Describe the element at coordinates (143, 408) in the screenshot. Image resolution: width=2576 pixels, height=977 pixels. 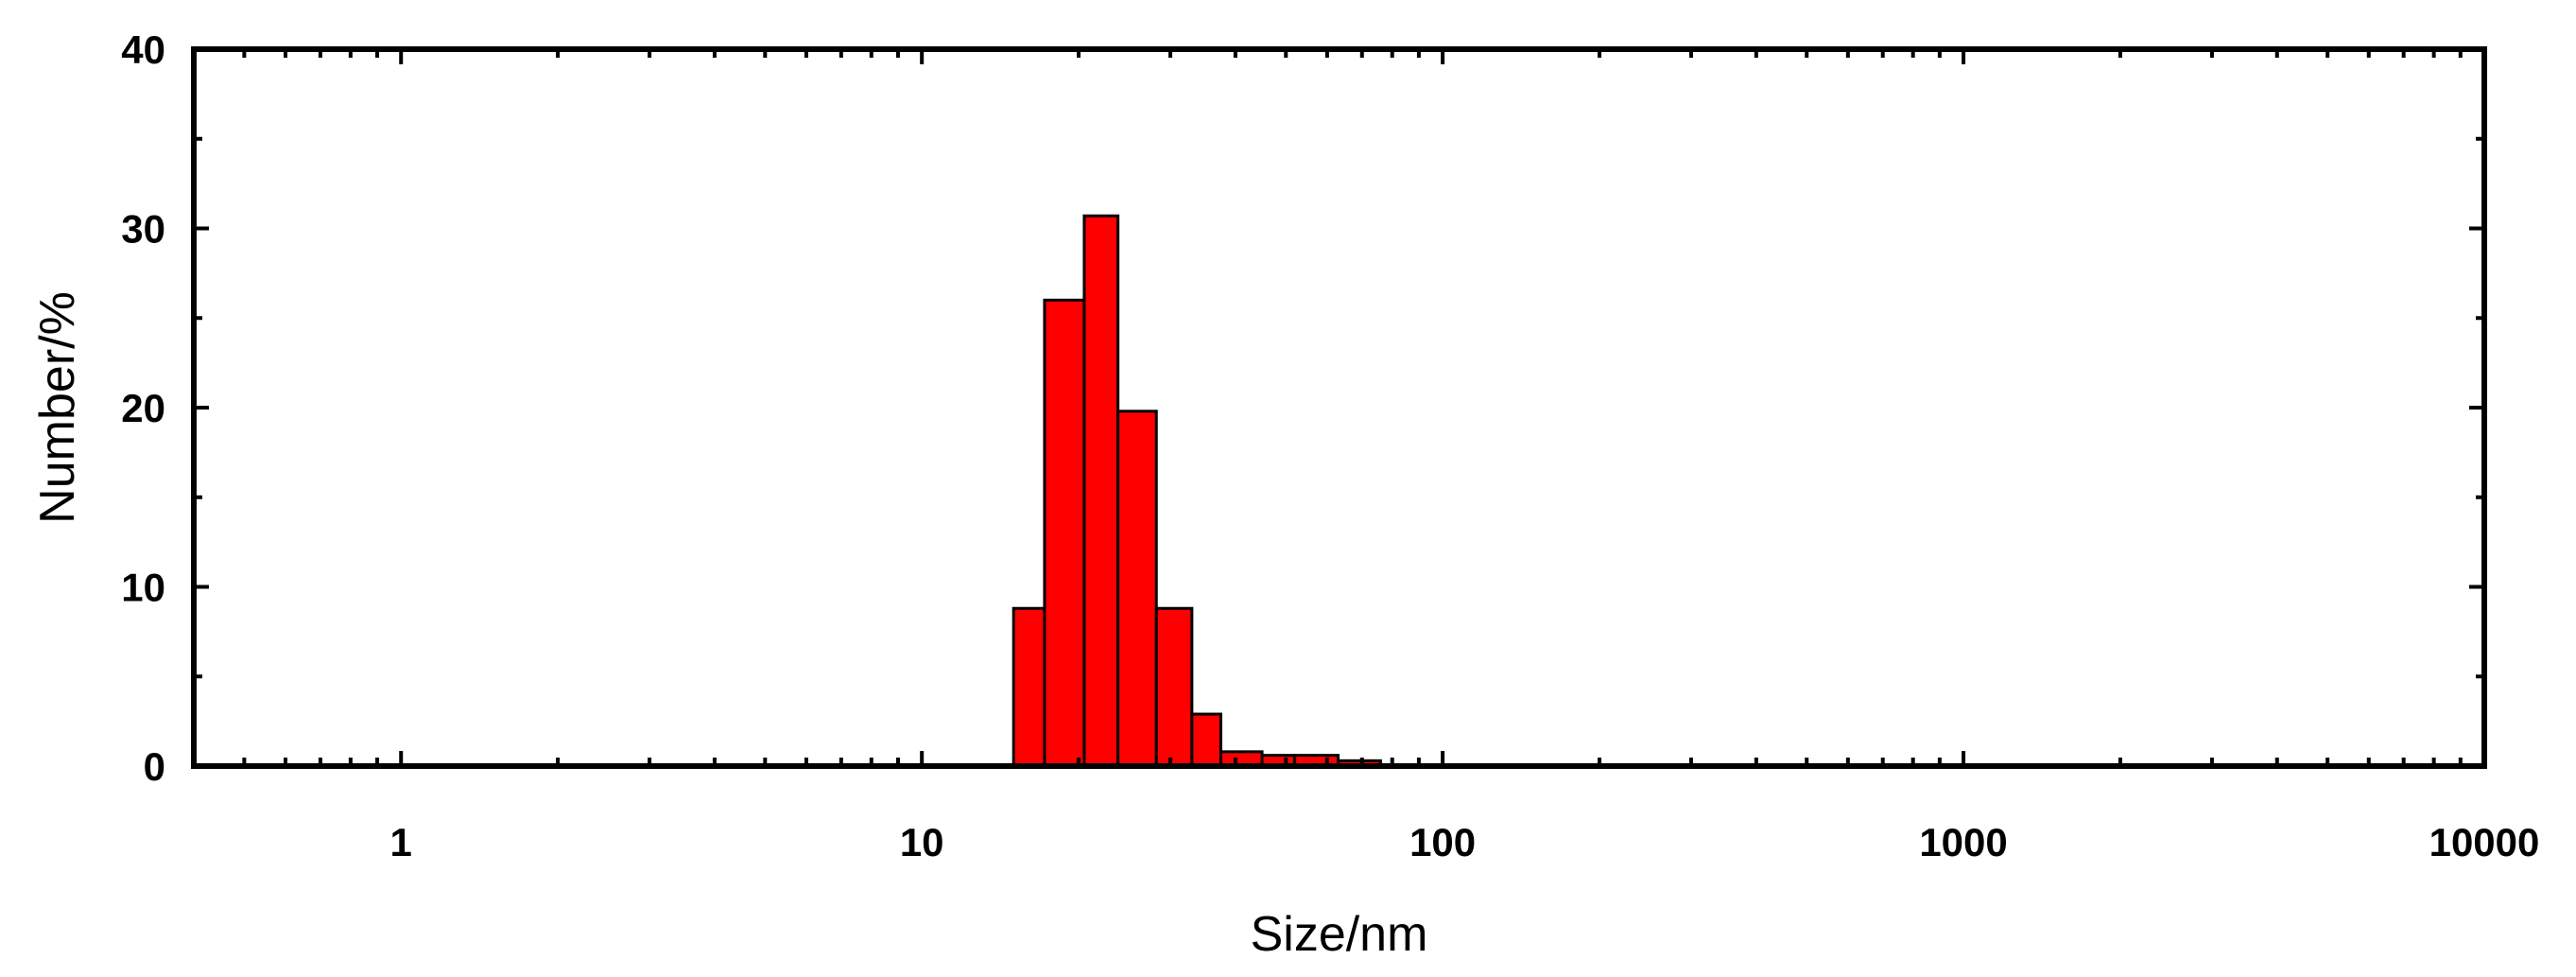
I see `y-tick-label: 20` at that location.